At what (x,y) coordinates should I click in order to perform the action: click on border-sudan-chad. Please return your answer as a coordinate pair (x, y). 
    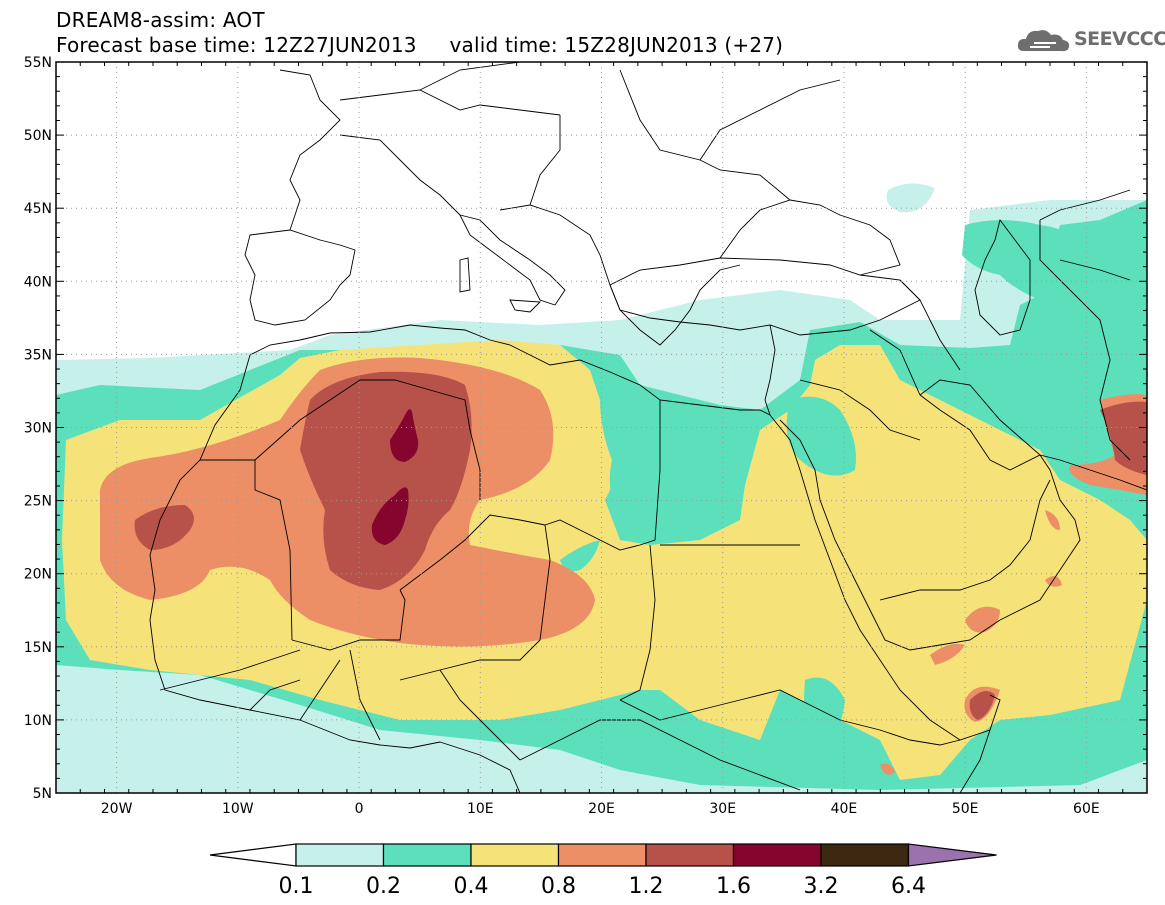
    Looking at the image, I should click on (637, 622).